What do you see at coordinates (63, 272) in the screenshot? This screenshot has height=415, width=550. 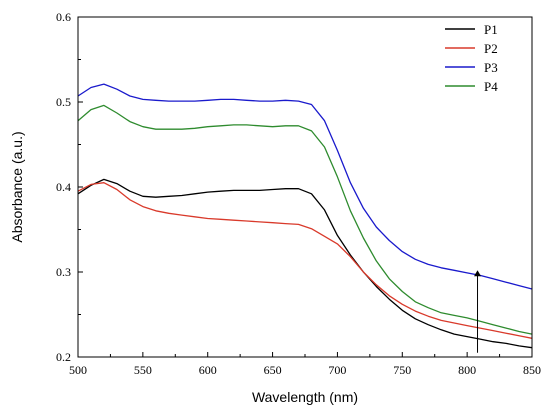 I see `y-tick-label: 0.3` at bounding box center [63, 272].